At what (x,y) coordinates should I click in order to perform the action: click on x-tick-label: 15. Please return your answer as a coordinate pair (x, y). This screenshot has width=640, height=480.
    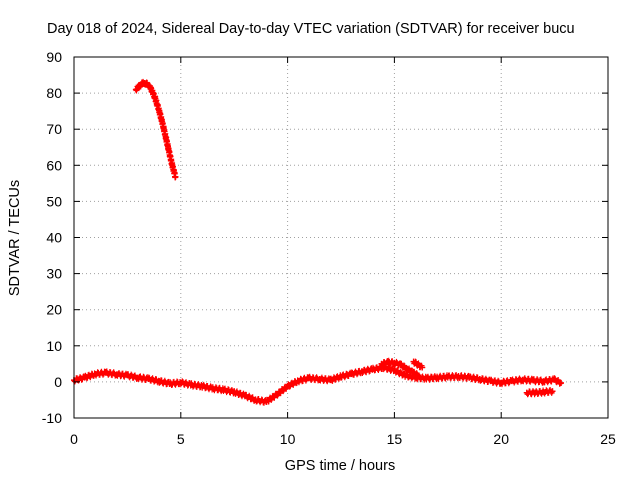
    Looking at the image, I should click on (395, 439).